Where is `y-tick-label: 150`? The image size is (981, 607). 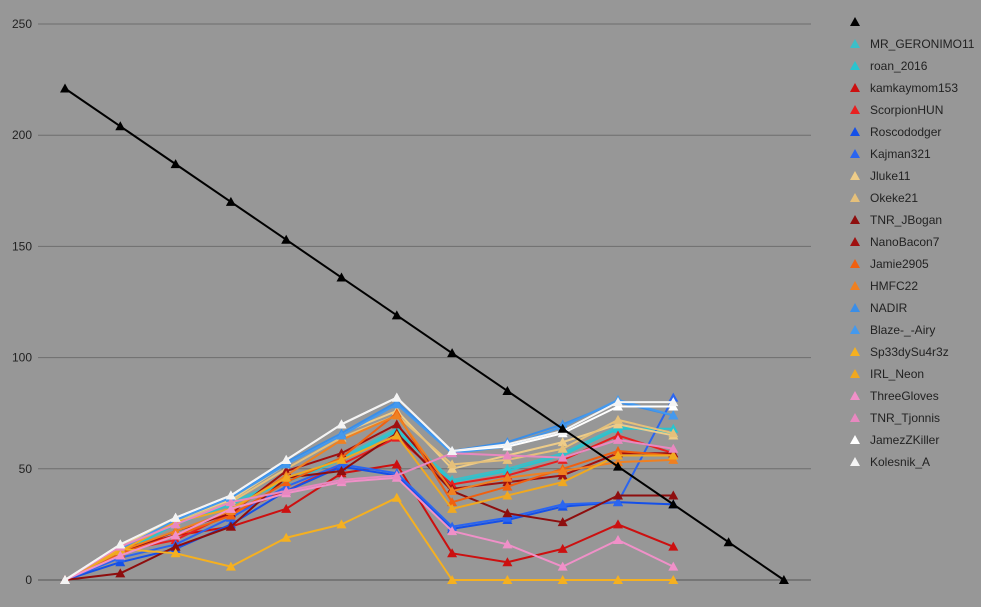 y-tick-label: 150 is located at coordinates (22, 246).